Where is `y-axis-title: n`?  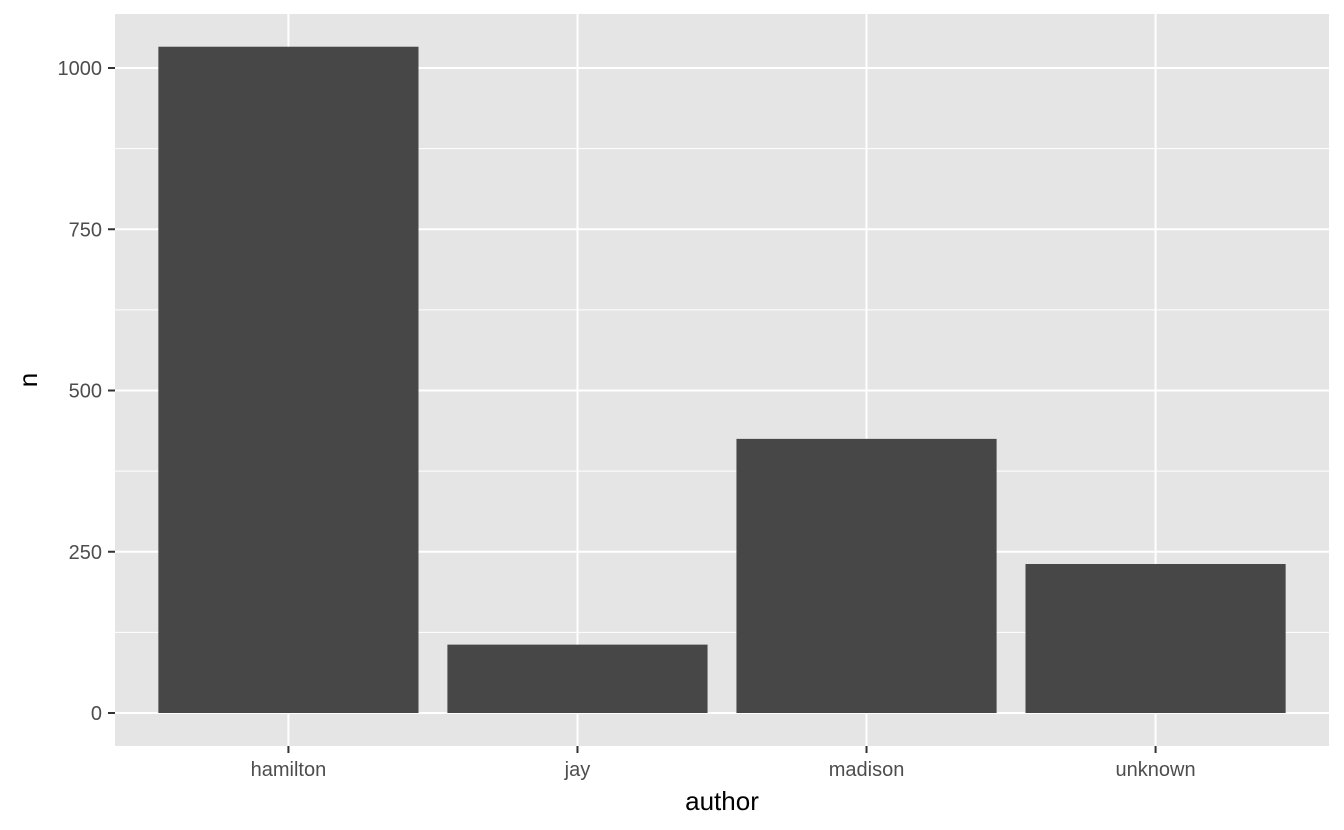 y-axis-title: n is located at coordinates (28, 380).